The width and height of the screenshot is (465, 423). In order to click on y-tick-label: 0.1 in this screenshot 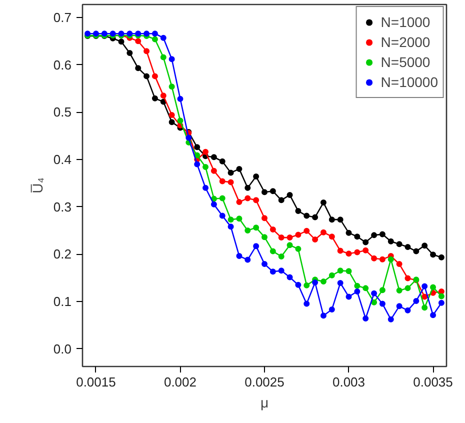, I will do `click(62, 301)`.